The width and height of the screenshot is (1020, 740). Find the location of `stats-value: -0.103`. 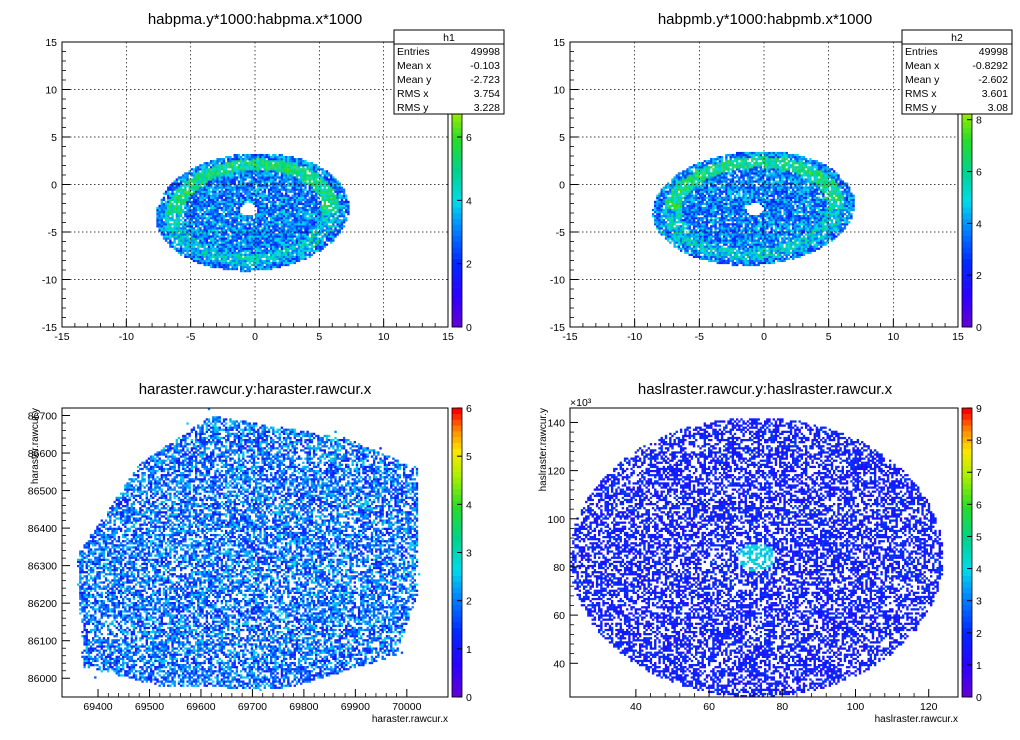

stats-value: -0.103 is located at coordinates (485, 66).